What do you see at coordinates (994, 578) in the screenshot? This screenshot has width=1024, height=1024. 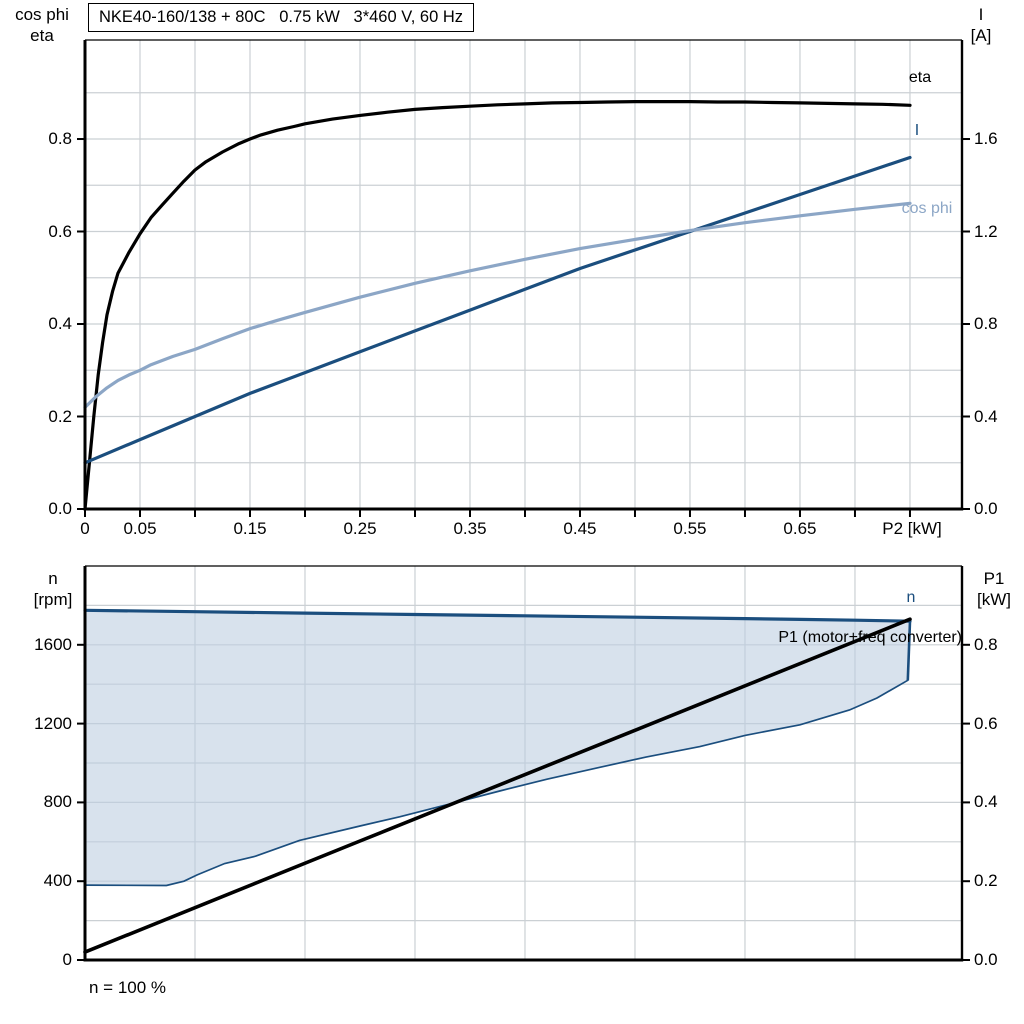 I see `right-axis-header-line1: P1` at bounding box center [994, 578].